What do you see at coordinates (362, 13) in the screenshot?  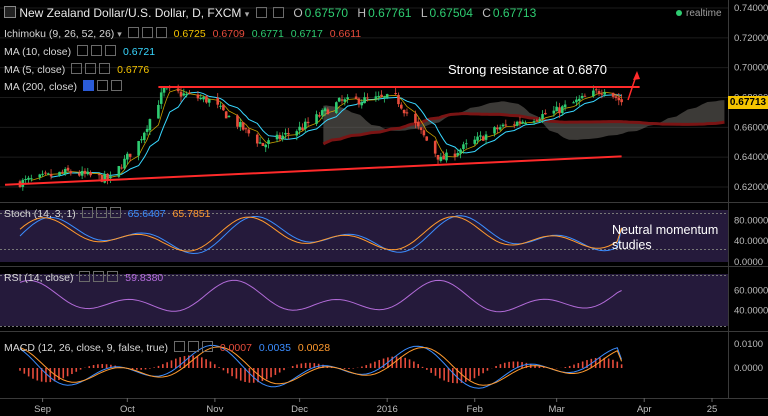 I see `high-label: H` at bounding box center [362, 13].